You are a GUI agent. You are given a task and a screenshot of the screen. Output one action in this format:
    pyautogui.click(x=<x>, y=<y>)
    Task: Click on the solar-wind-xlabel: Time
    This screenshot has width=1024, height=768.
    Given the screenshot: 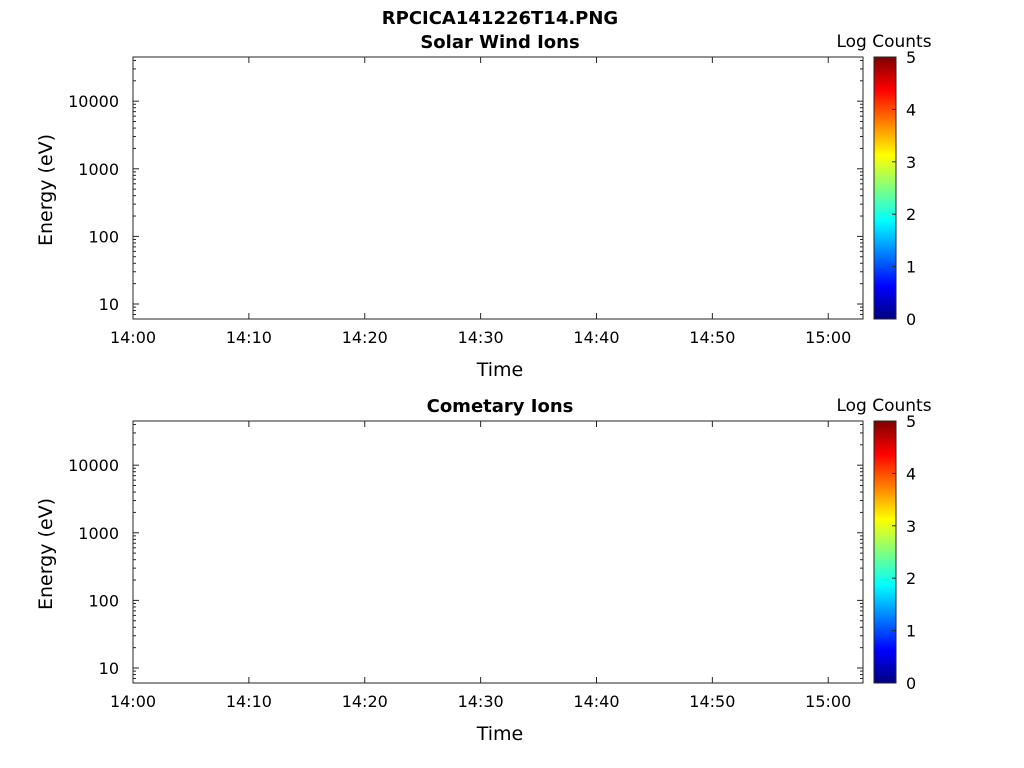 What is the action you would take?
    pyautogui.click(x=500, y=370)
    